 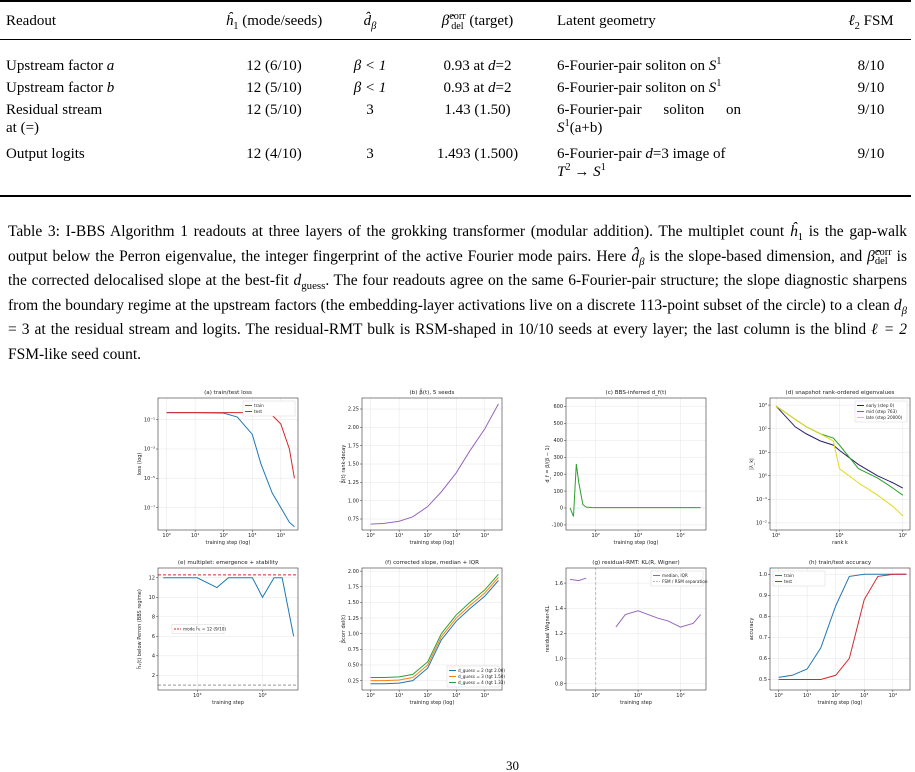 I want to click on text: β < 1, so click(x=370, y=65).